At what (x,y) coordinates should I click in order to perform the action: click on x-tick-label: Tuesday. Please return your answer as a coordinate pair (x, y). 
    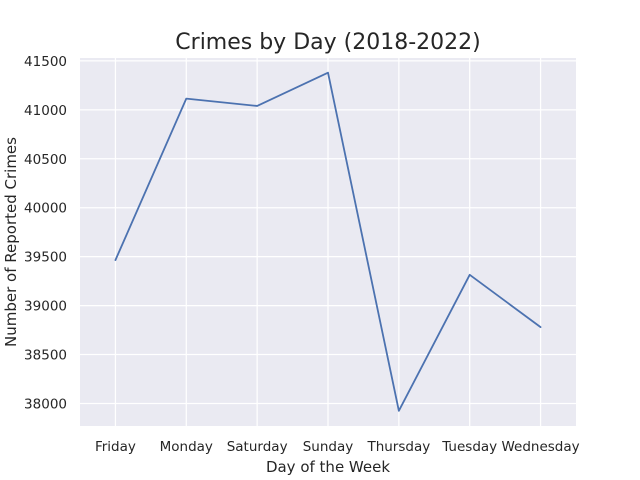
    Looking at the image, I should click on (469, 447).